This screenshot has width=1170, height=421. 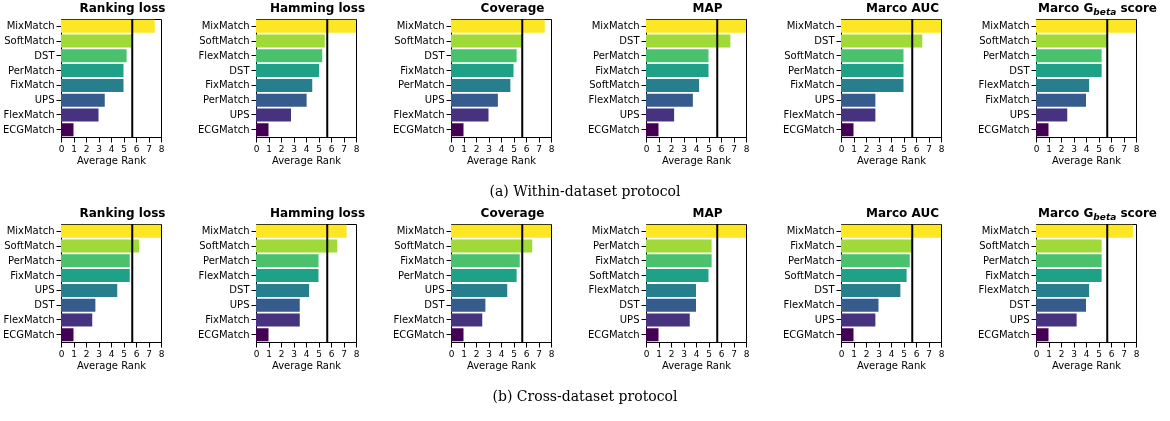 I want to click on chart-title: Marco AUC, so click(x=902, y=213).